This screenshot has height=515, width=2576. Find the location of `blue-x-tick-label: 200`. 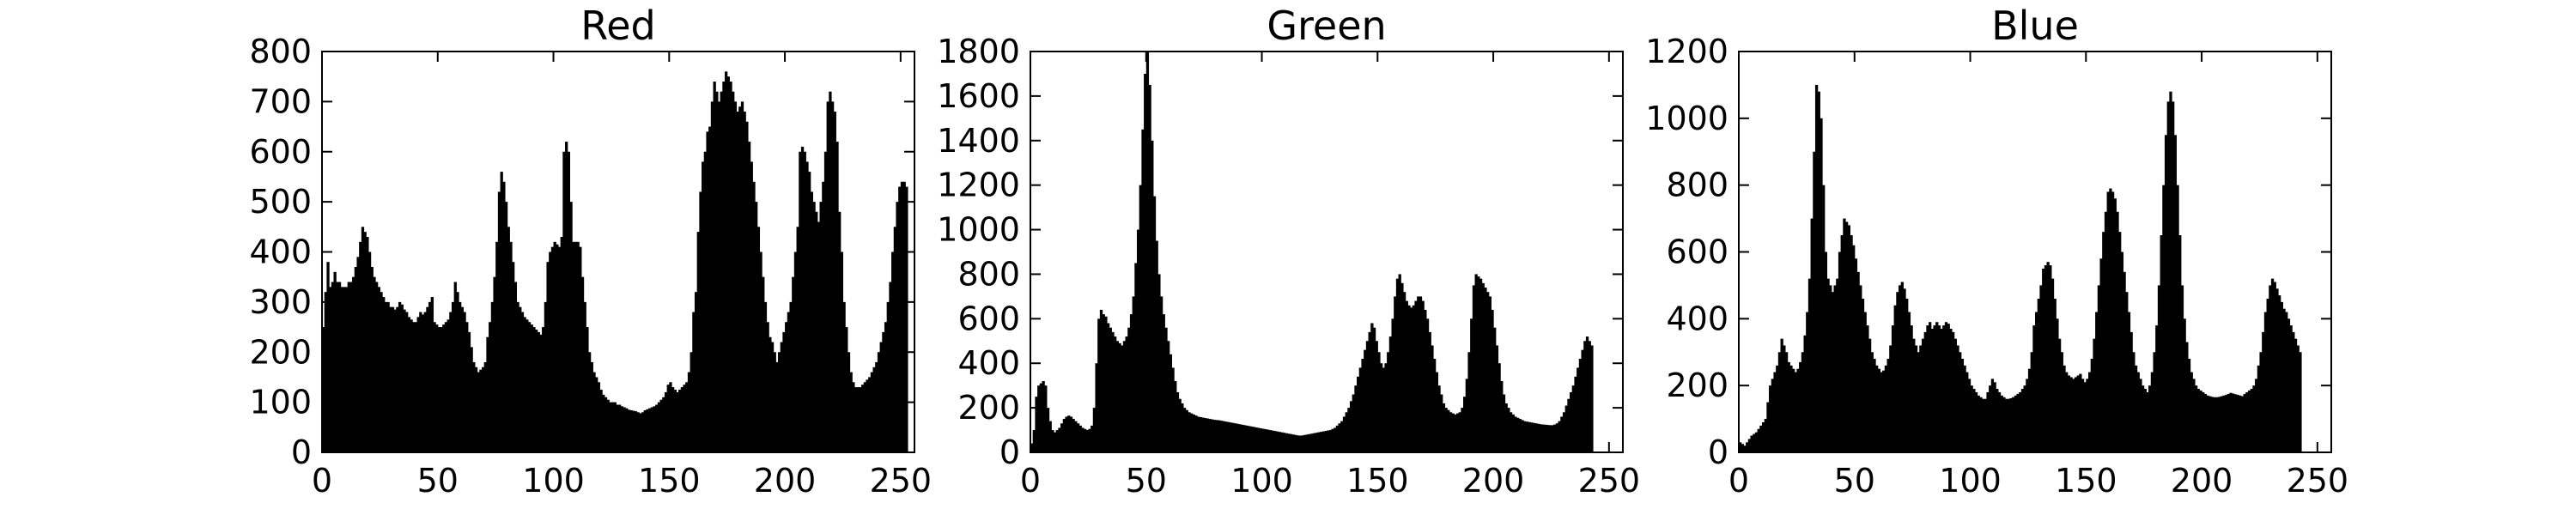

blue-x-tick-label: 200 is located at coordinates (2202, 481).